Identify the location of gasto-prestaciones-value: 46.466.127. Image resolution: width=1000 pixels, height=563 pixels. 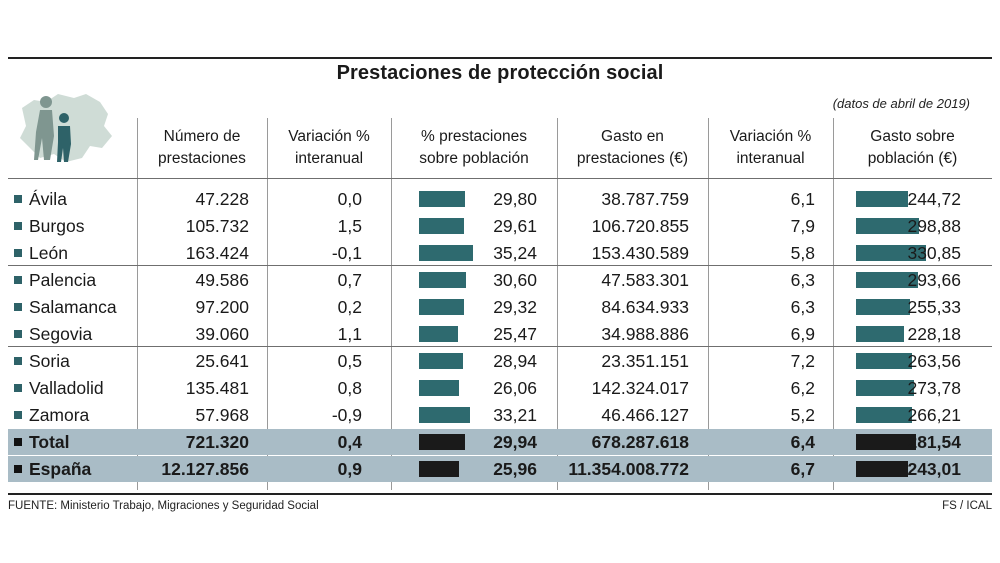
(645, 415).